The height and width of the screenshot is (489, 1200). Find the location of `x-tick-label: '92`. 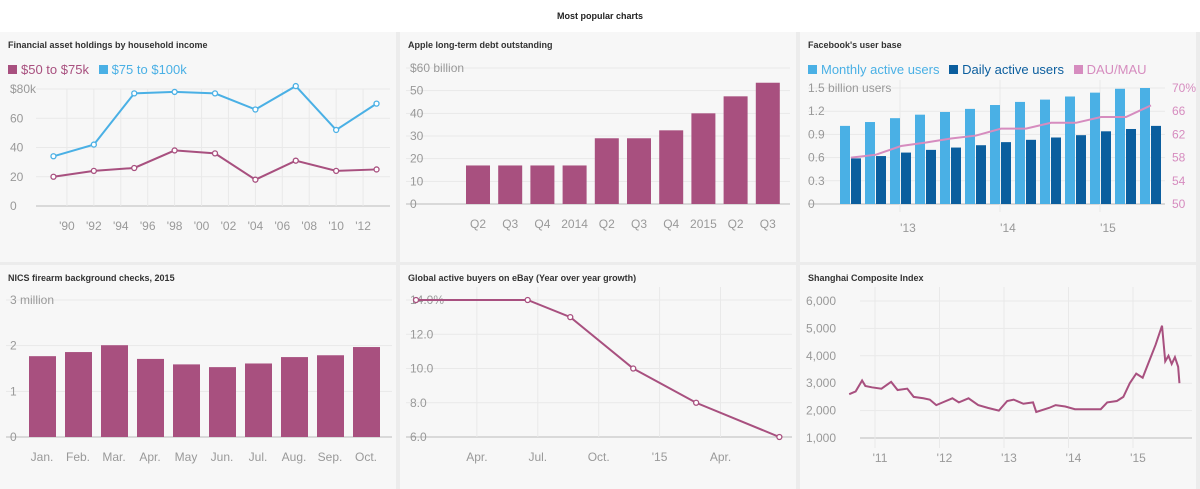

x-tick-label: '92 is located at coordinates (94, 226).